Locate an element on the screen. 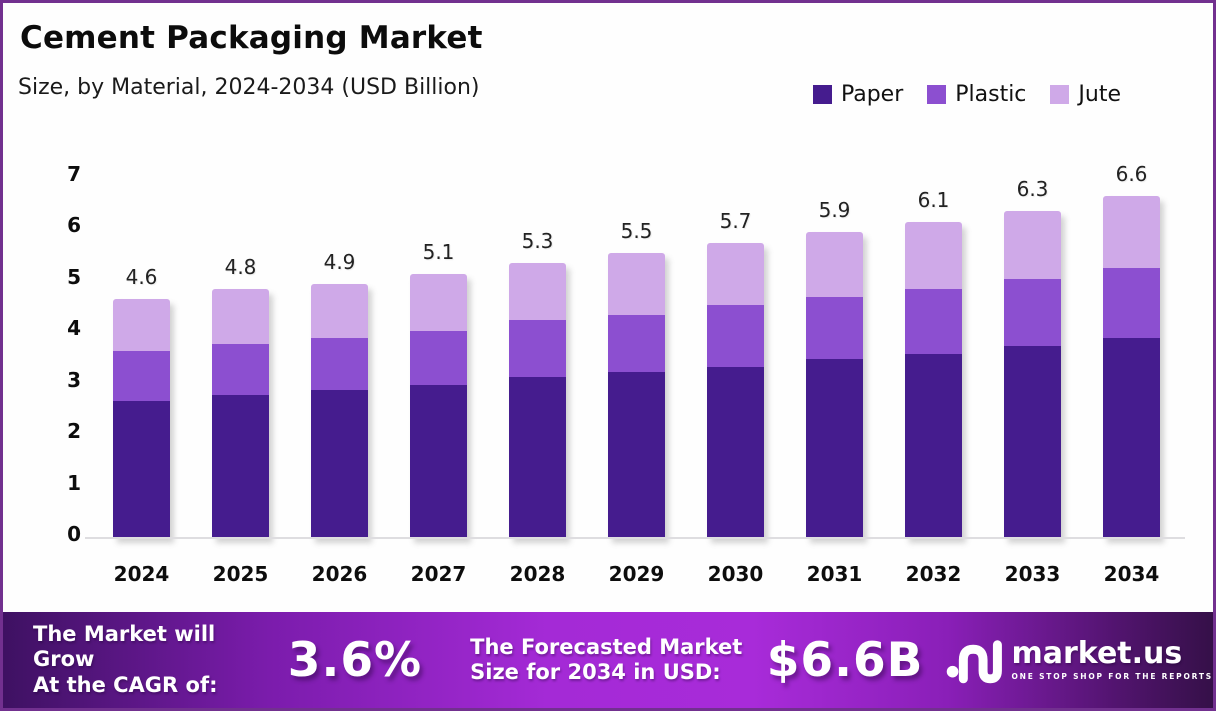 This screenshot has width=1216, height=711. cagr-value: 3.6% is located at coordinates (355, 660).